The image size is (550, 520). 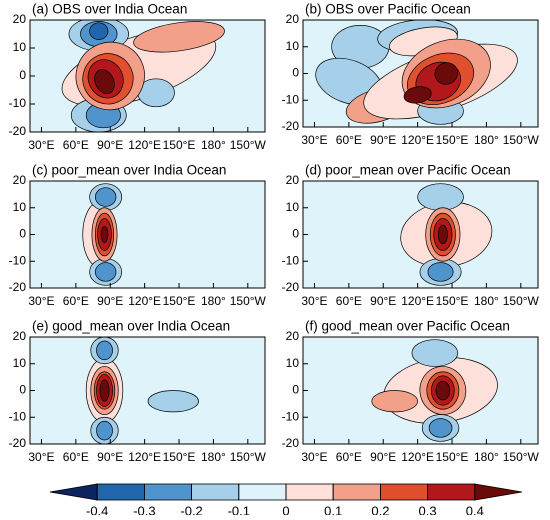 I want to click on panel-title: (b) OBS over Pacific Ocean, so click(x=388, y=9).